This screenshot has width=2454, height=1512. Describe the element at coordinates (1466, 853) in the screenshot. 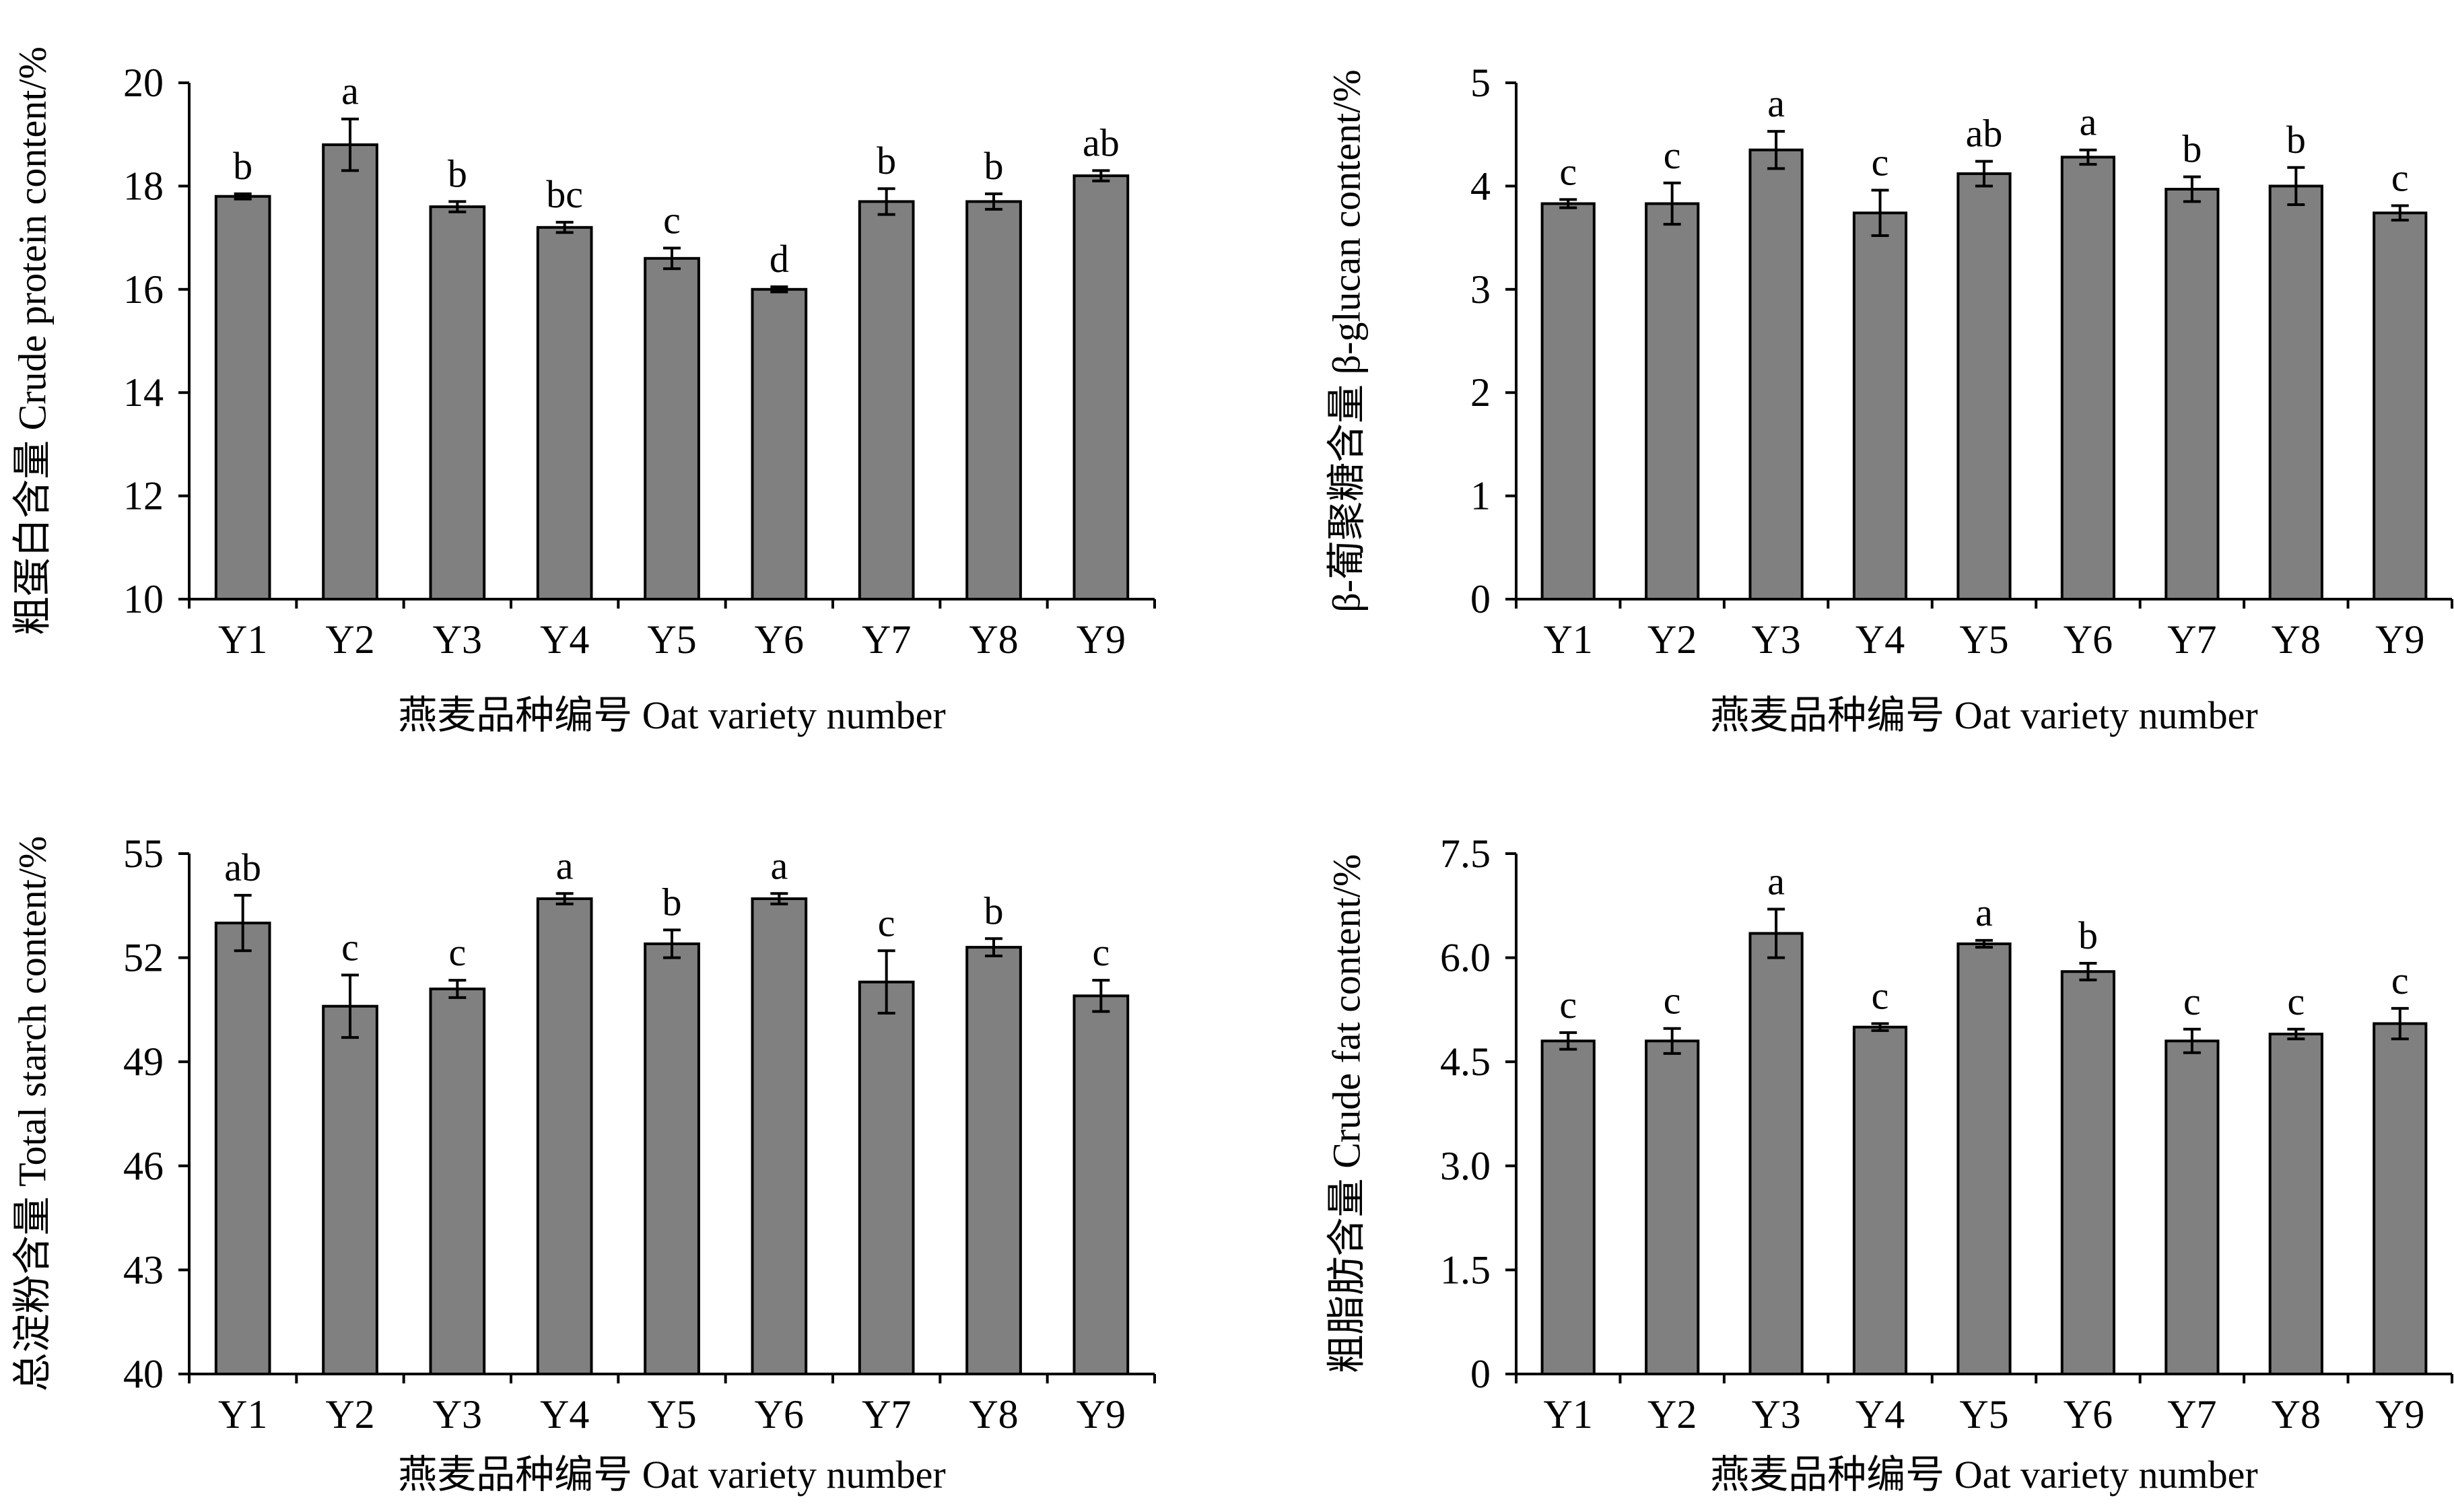

I see `y-tick-label: 7.5` at that location.